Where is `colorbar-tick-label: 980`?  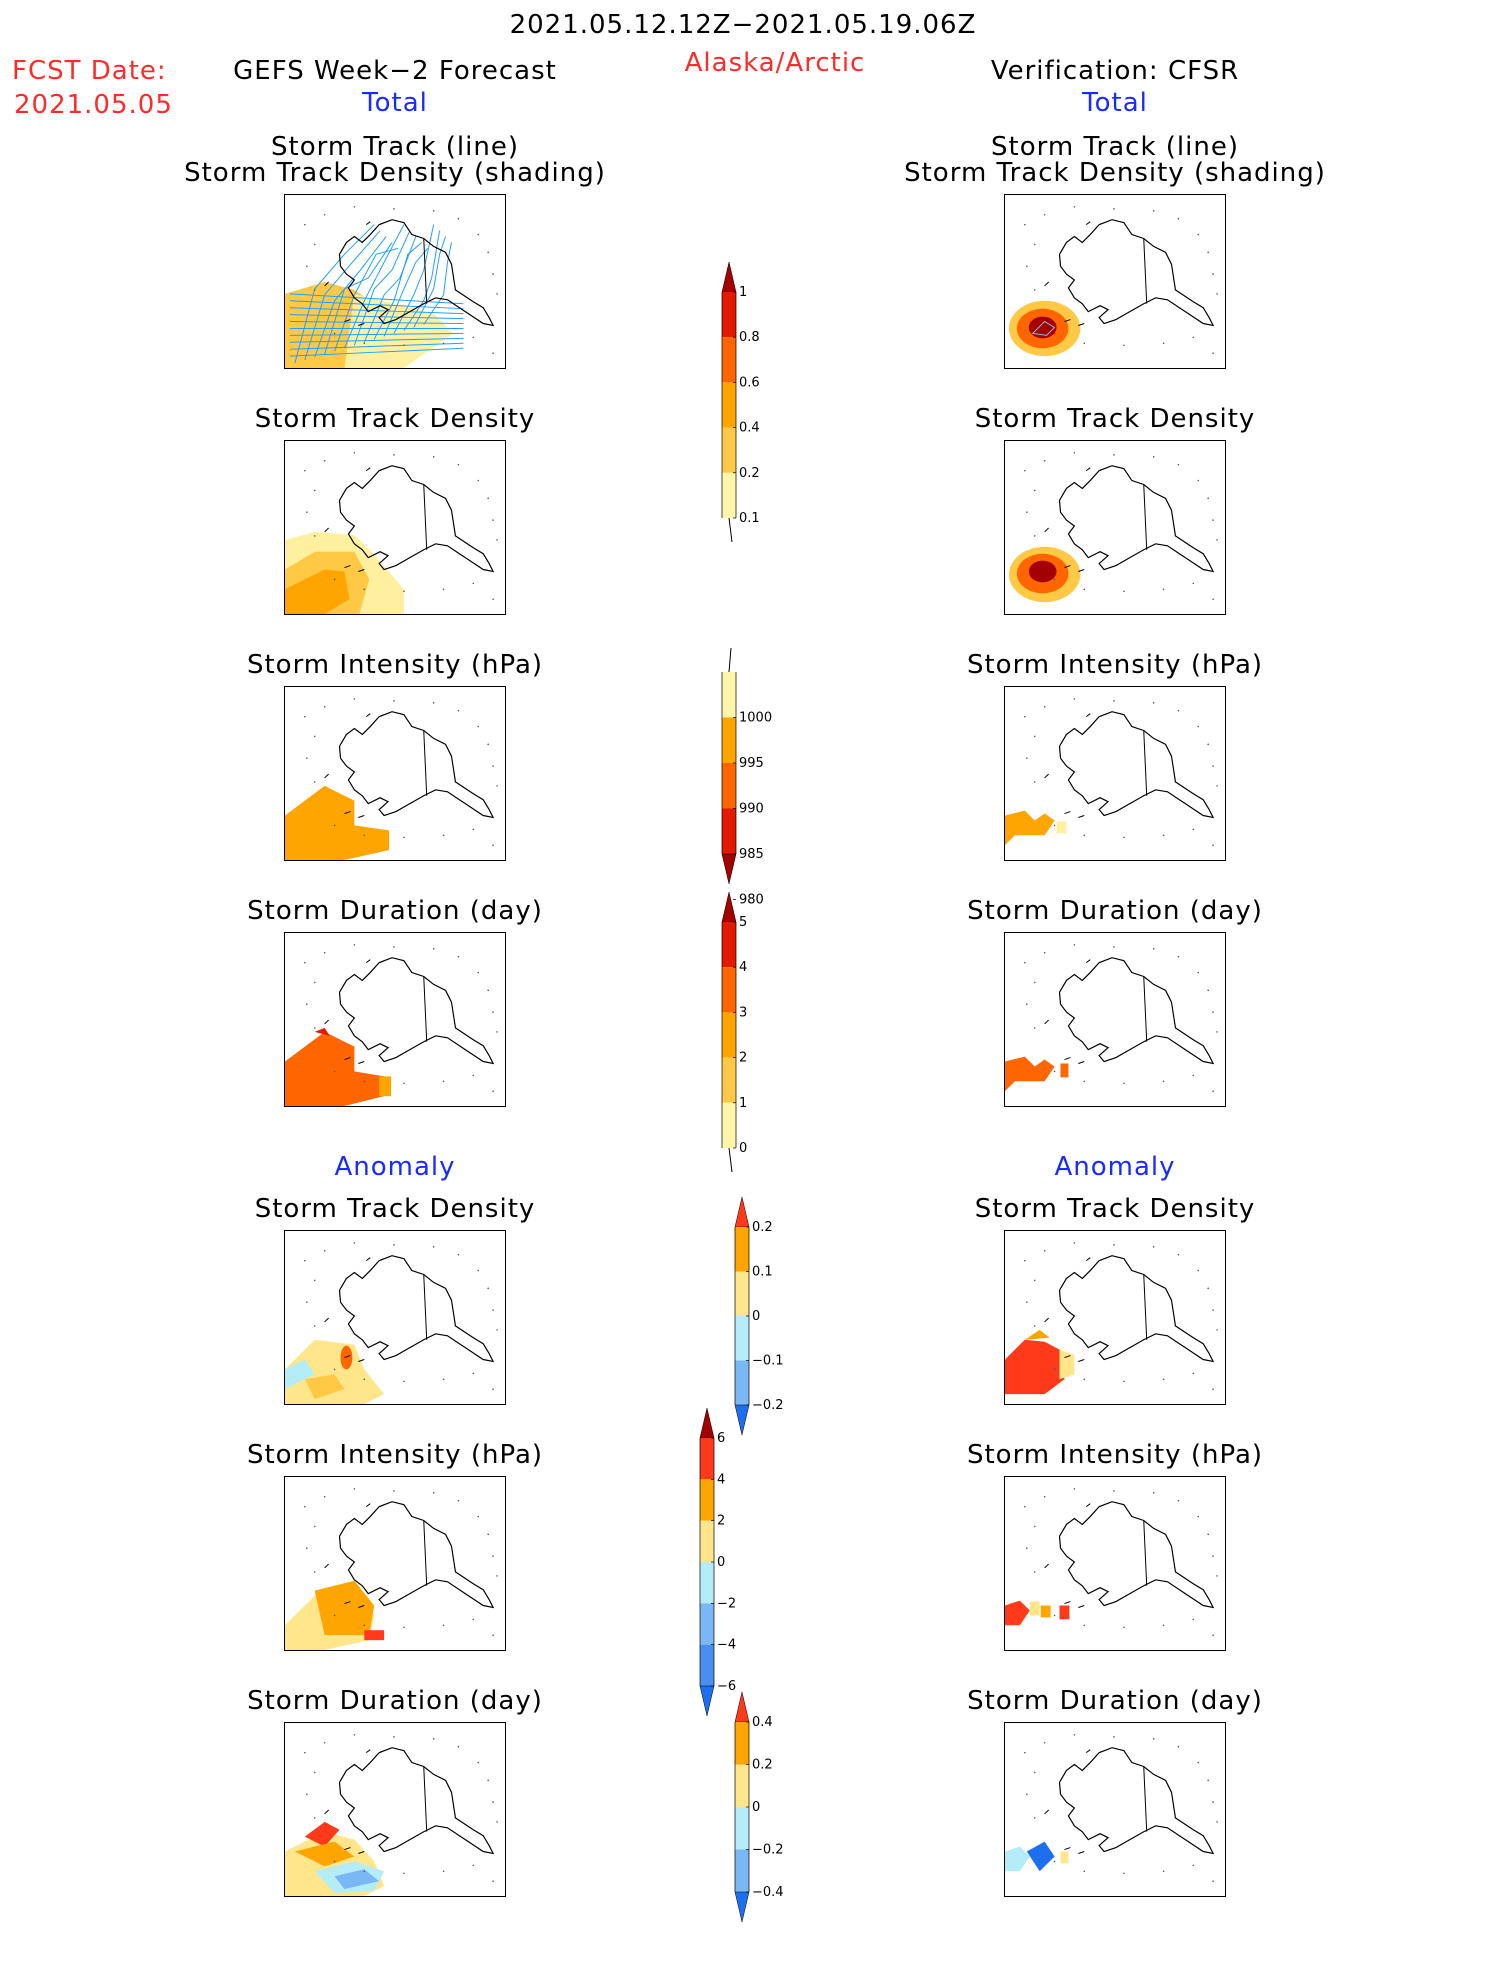 colorbar-tick-label: 980 is located at coordinates (751, 900).